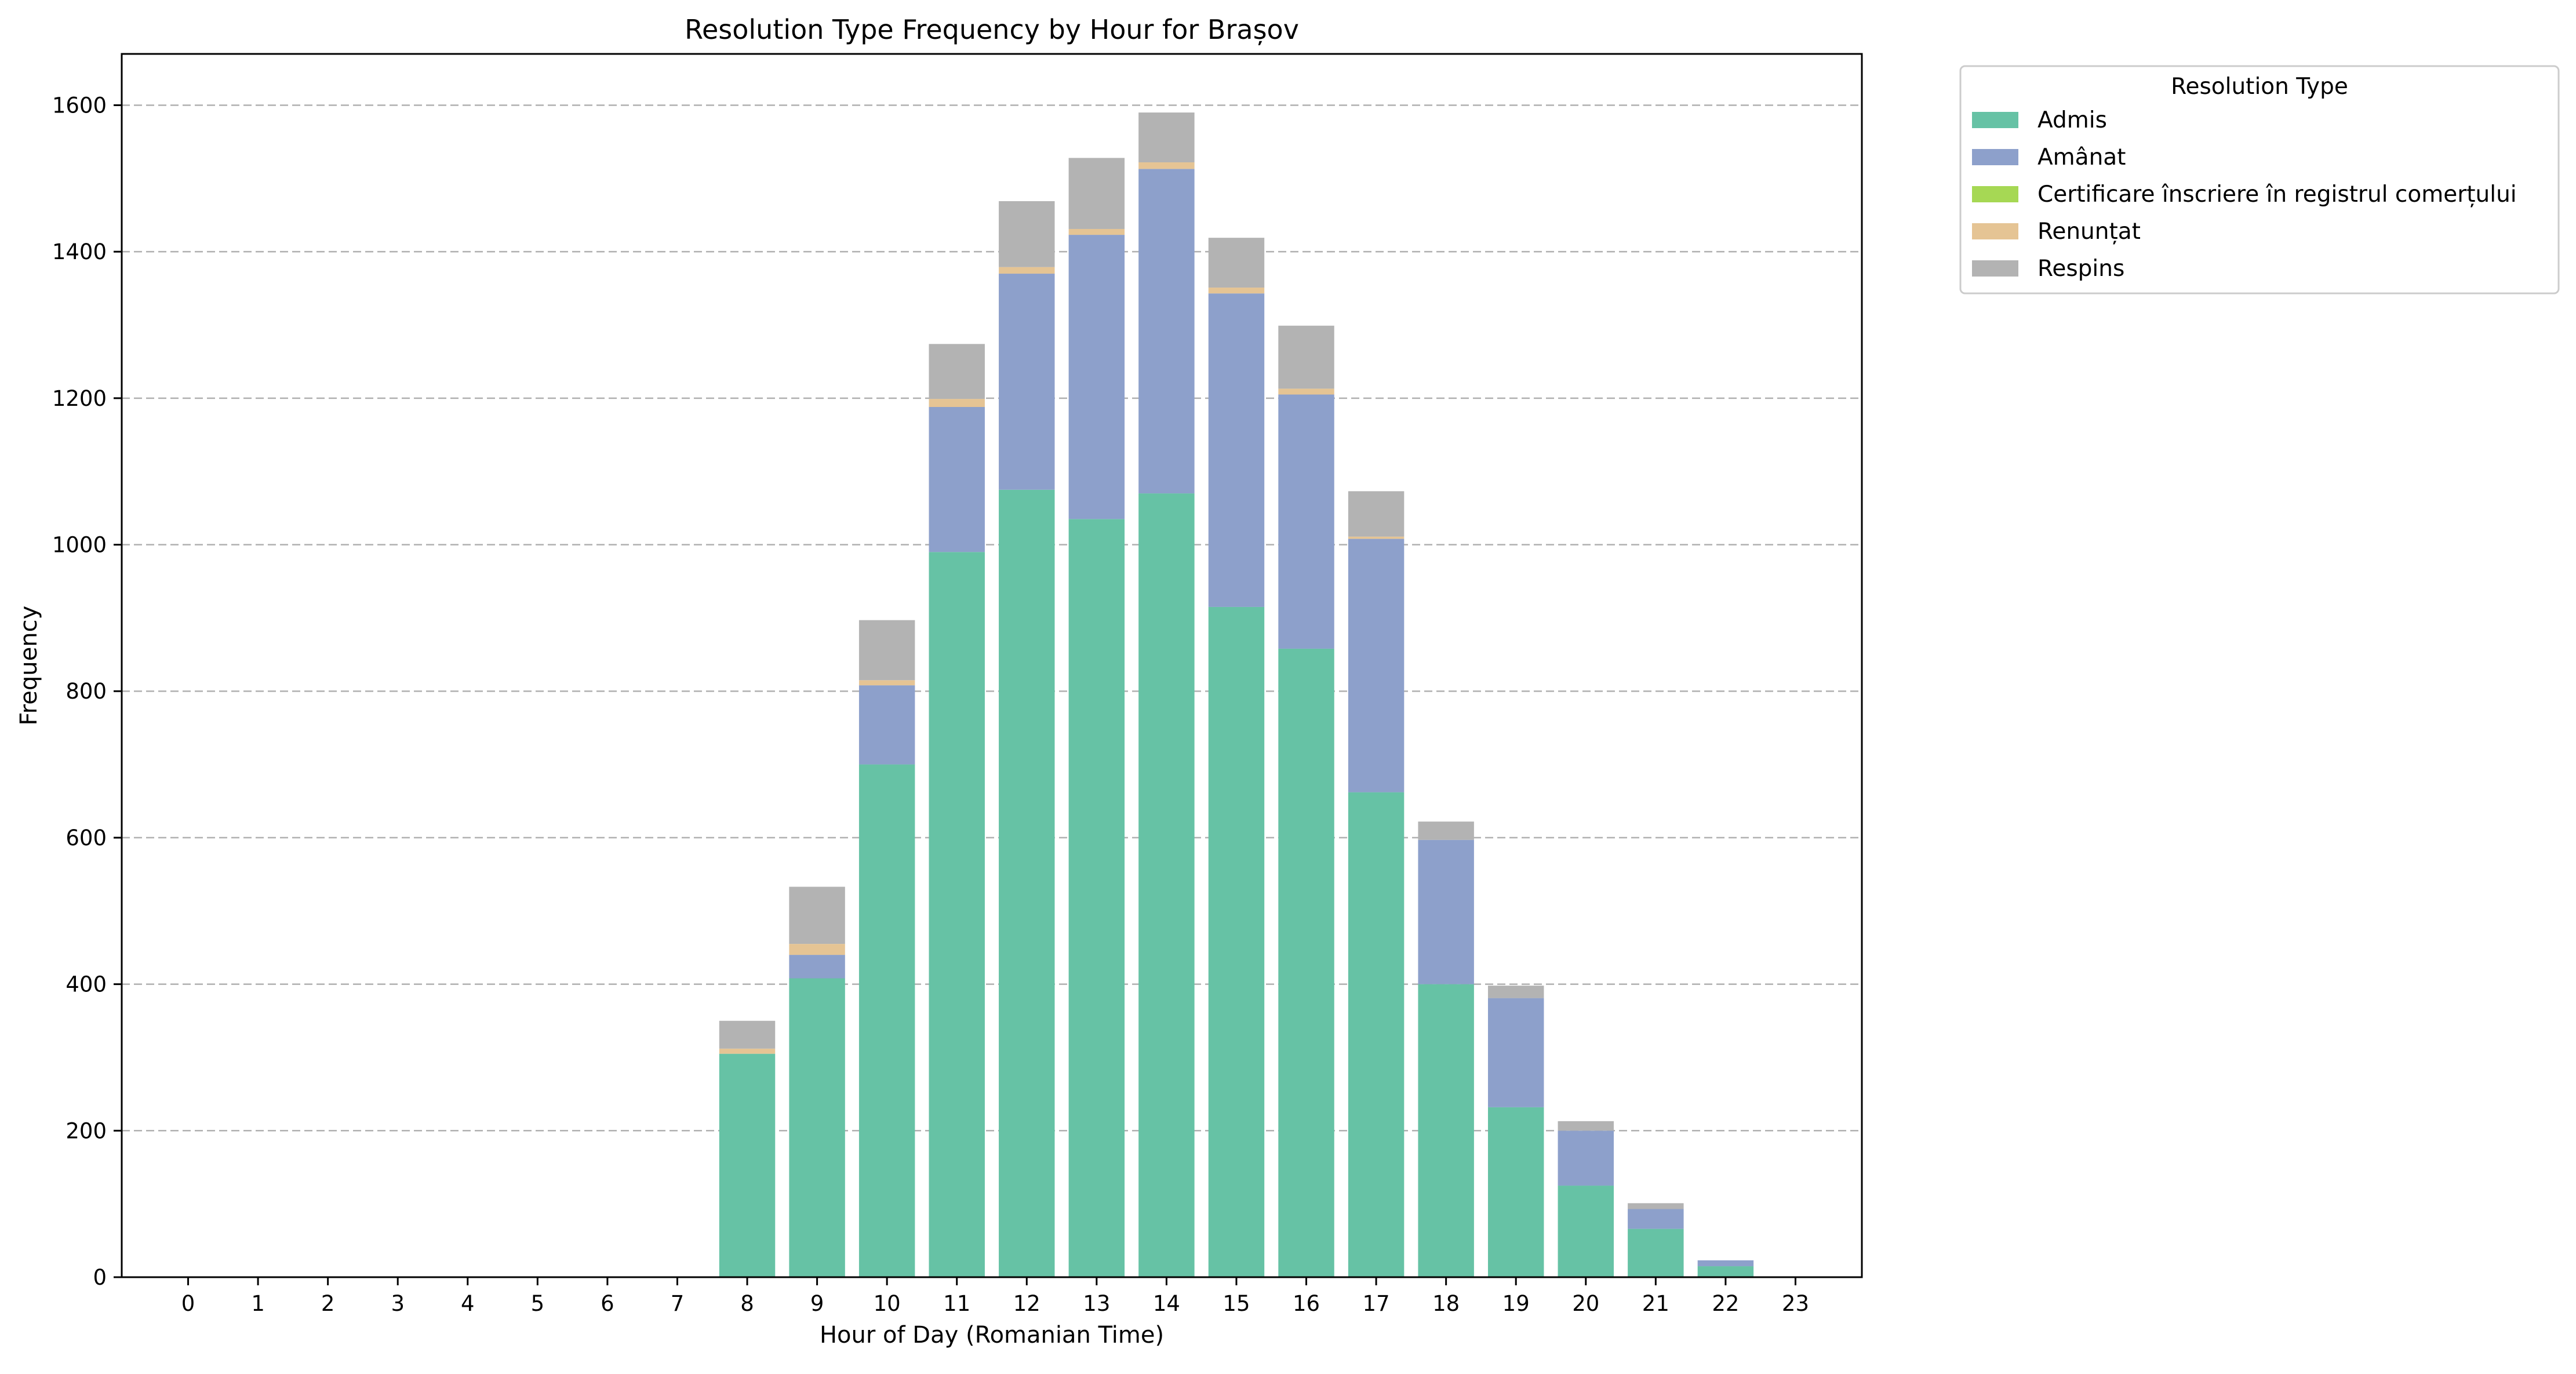 Image resolution: width=2576 pixels, height=1374 pixels. Describe the element at coordinates (398, 1303) in the screenshot. I see `x-tick-label: 3` at that location.